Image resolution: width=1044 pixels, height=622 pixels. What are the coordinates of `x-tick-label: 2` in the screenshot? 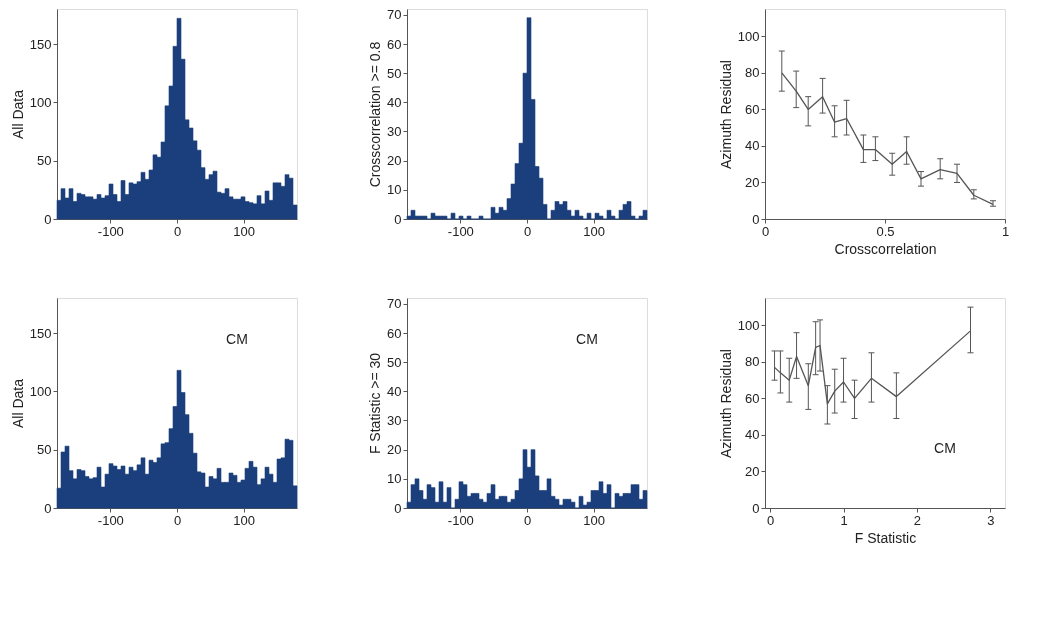 It's located at (917, 520).